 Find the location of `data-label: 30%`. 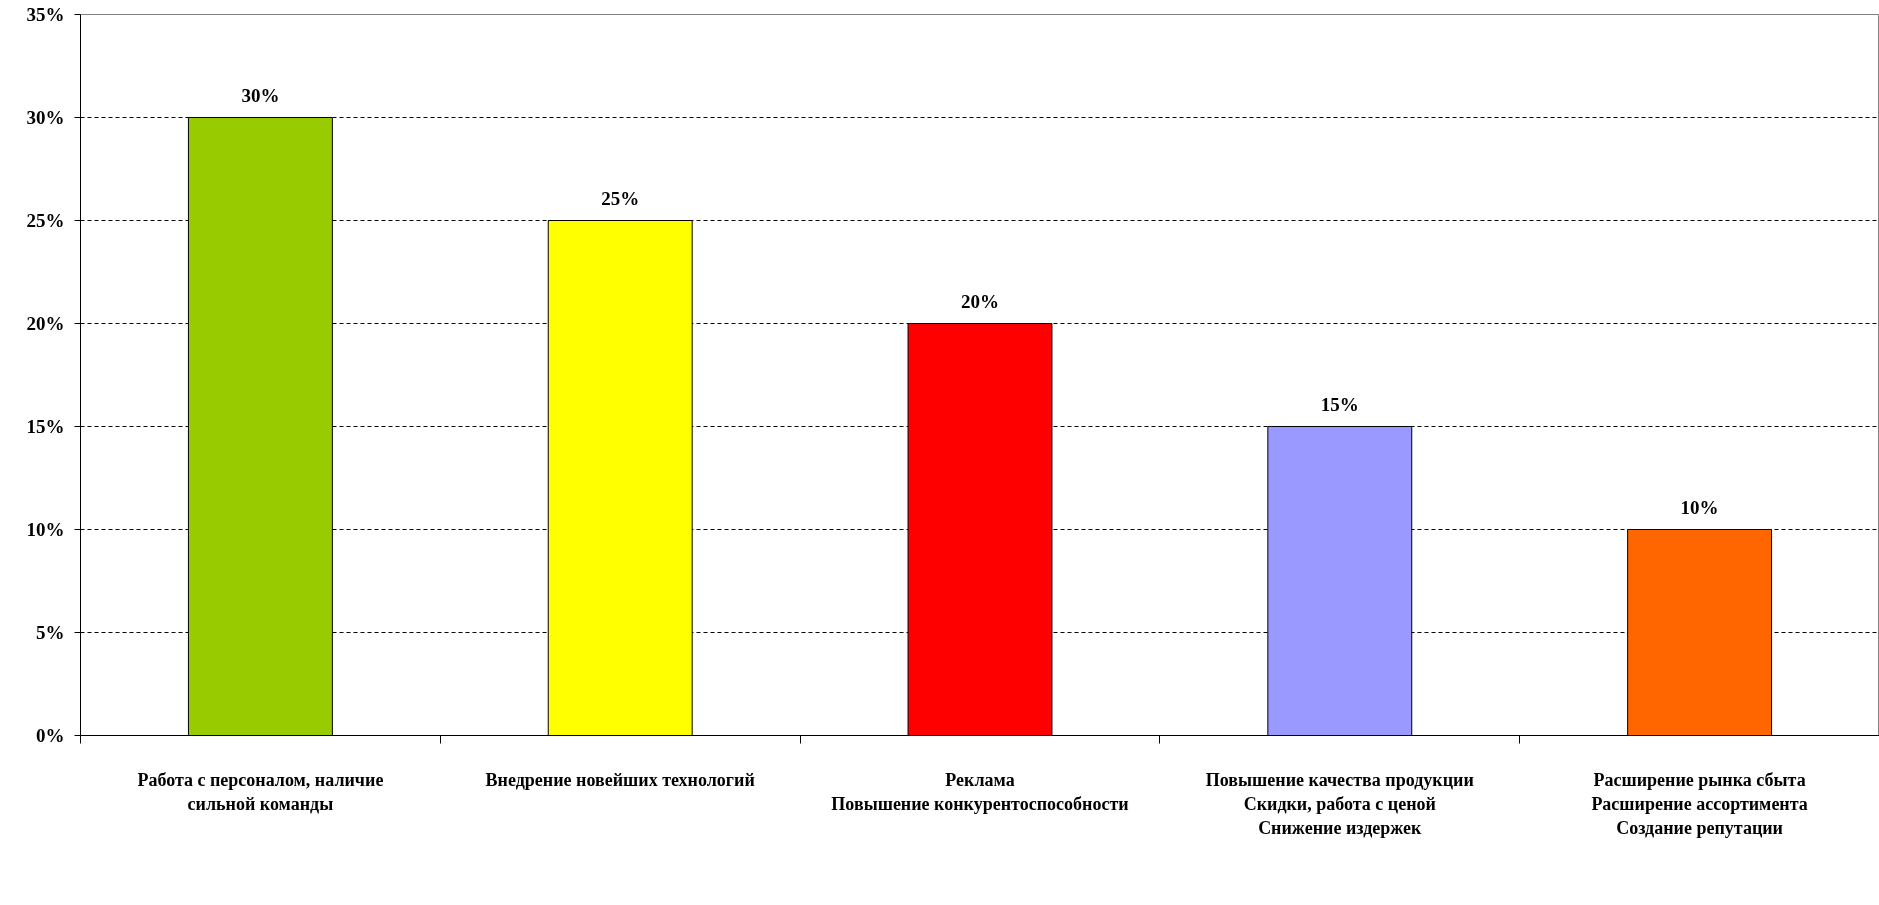

data-label: 30% is located at coordinates (260, 95).